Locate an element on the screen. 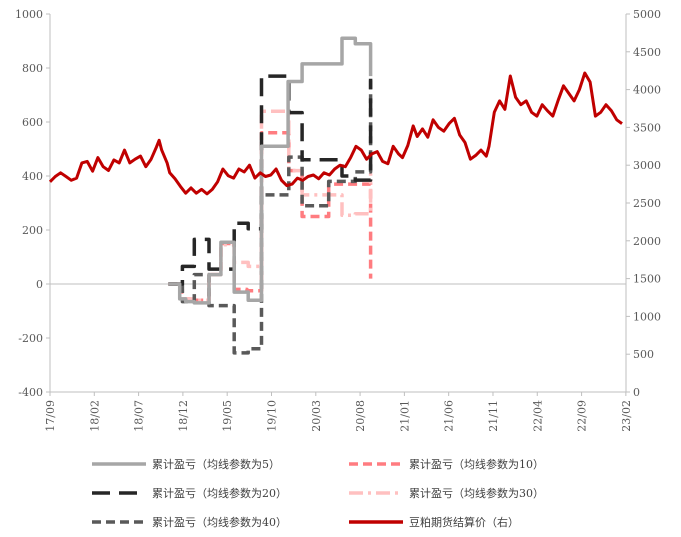 This screenshot has width=681, height=537. x-tick-label: 22/09 is located at coordinates (582, 416).